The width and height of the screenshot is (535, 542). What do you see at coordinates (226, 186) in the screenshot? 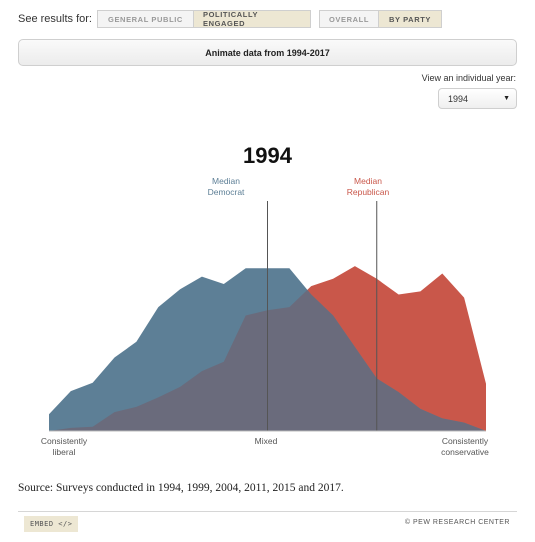
I see `median-democrat-label: Median Democrat` at bounding box center [226, 186].